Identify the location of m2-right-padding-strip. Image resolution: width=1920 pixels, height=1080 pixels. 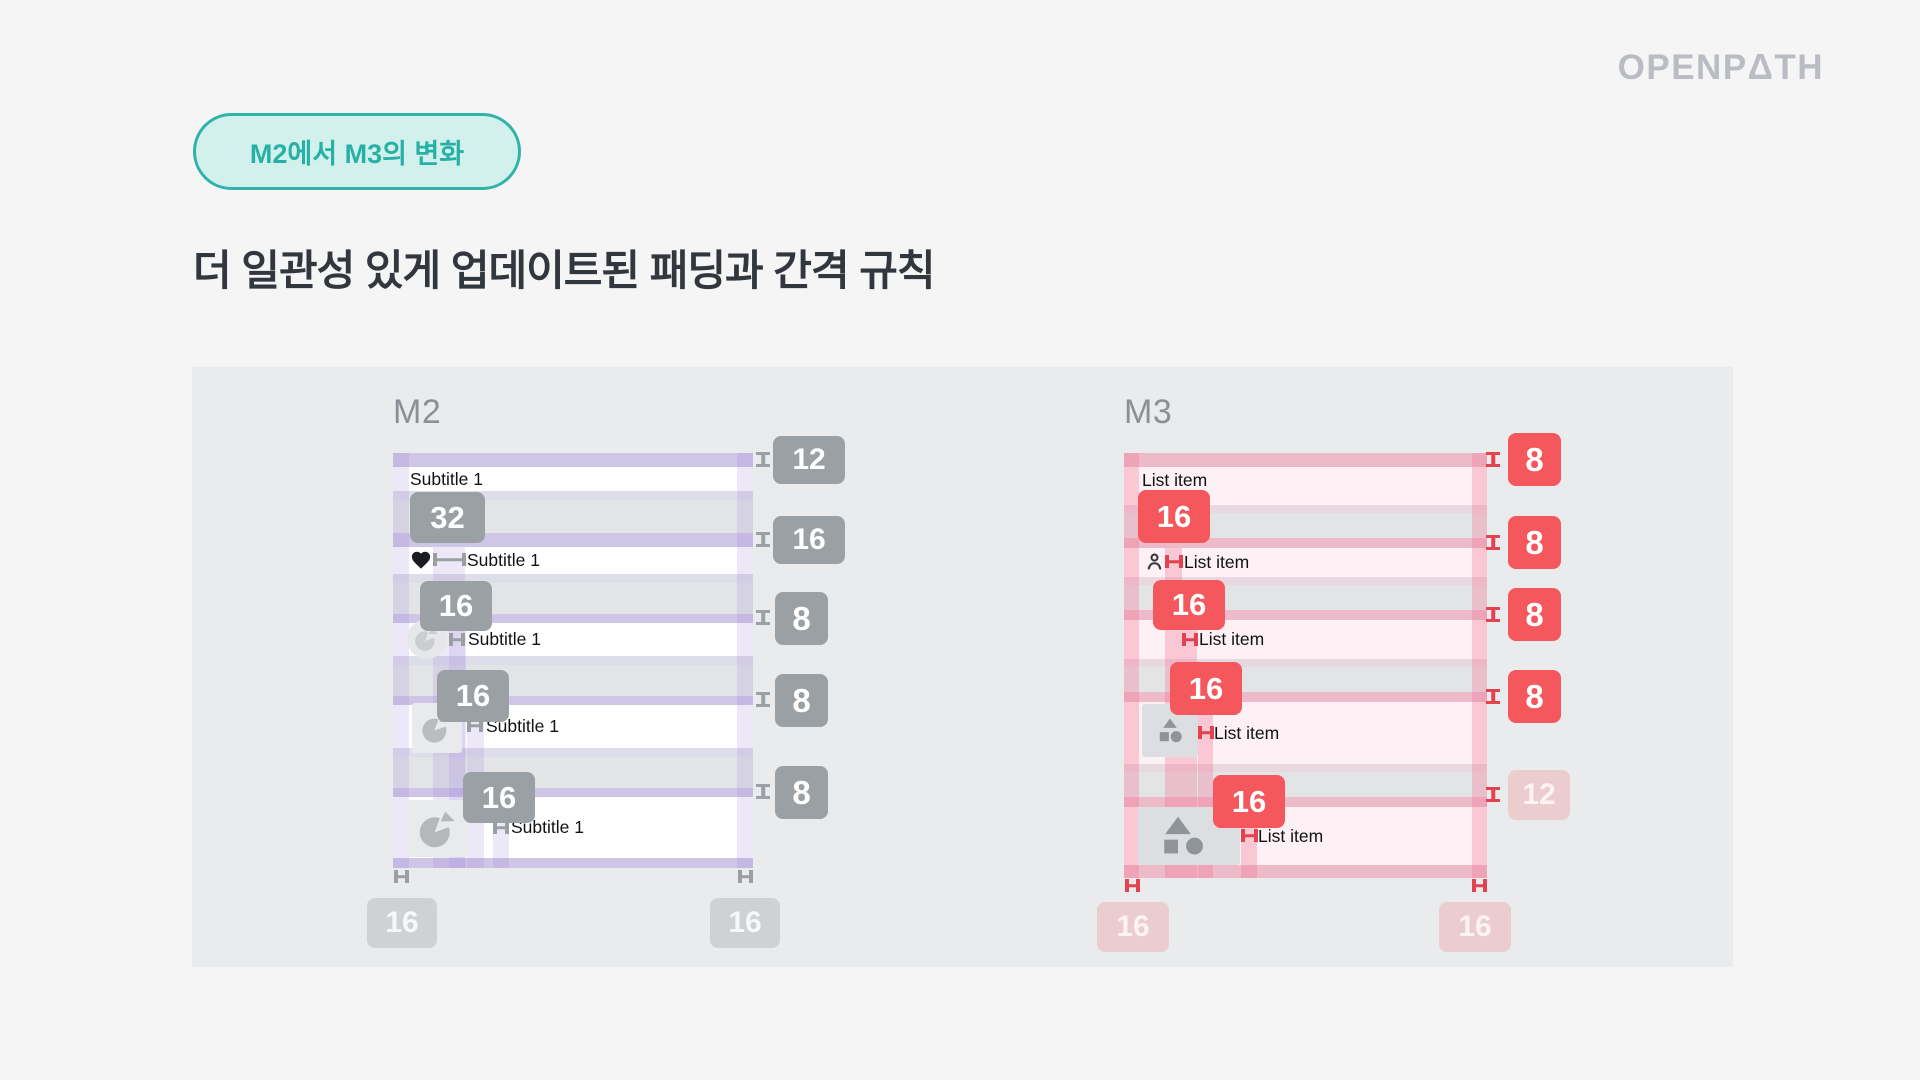
(745, 660).